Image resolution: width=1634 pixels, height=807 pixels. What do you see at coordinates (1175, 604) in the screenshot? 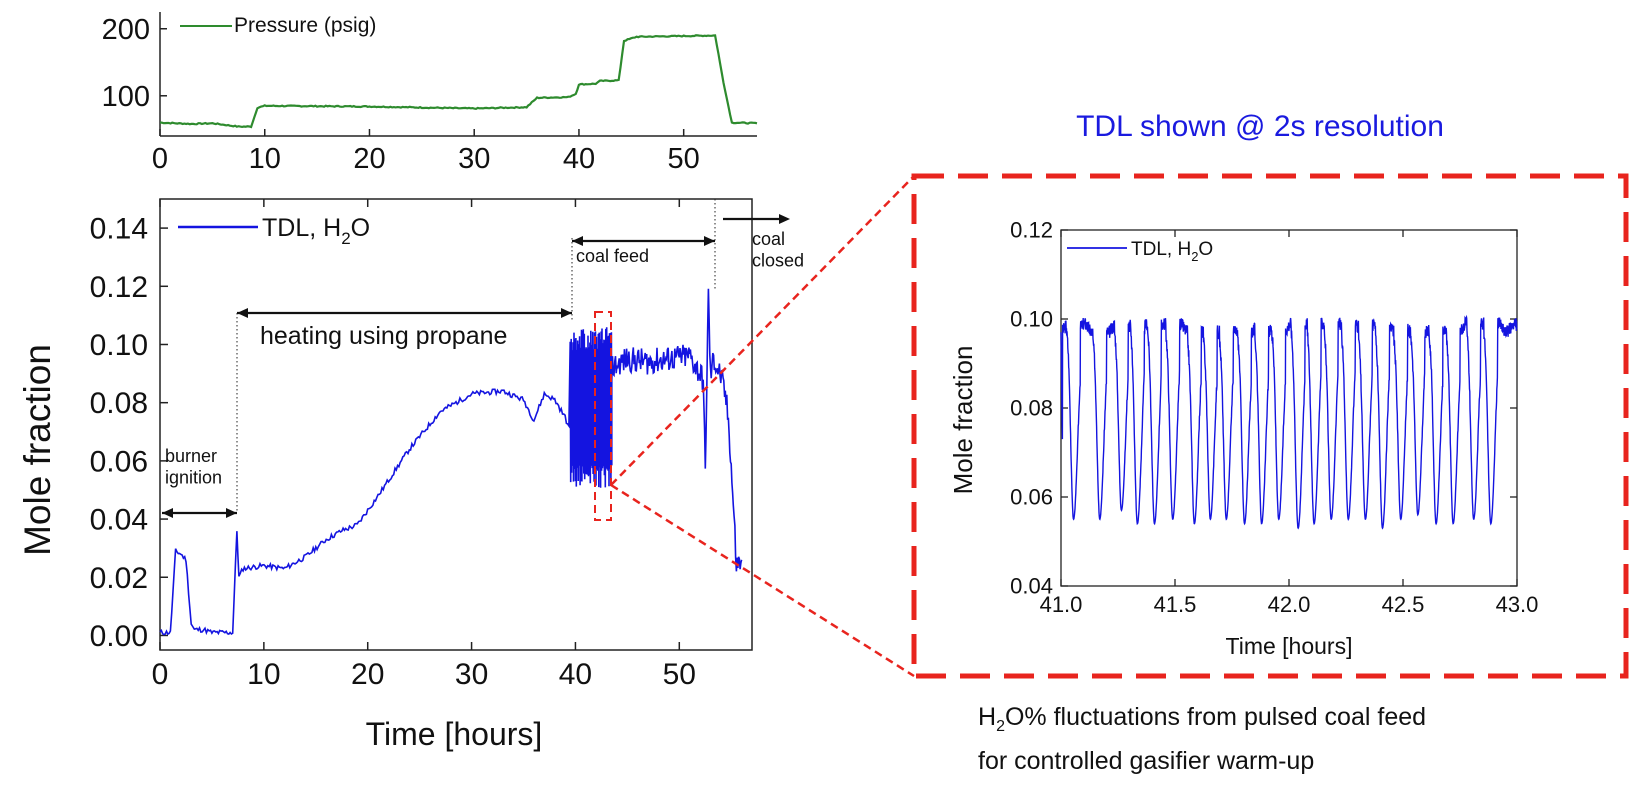
I see `tdl-zoom-xtick-label: 41.5` at bounding box center [1175, 604].